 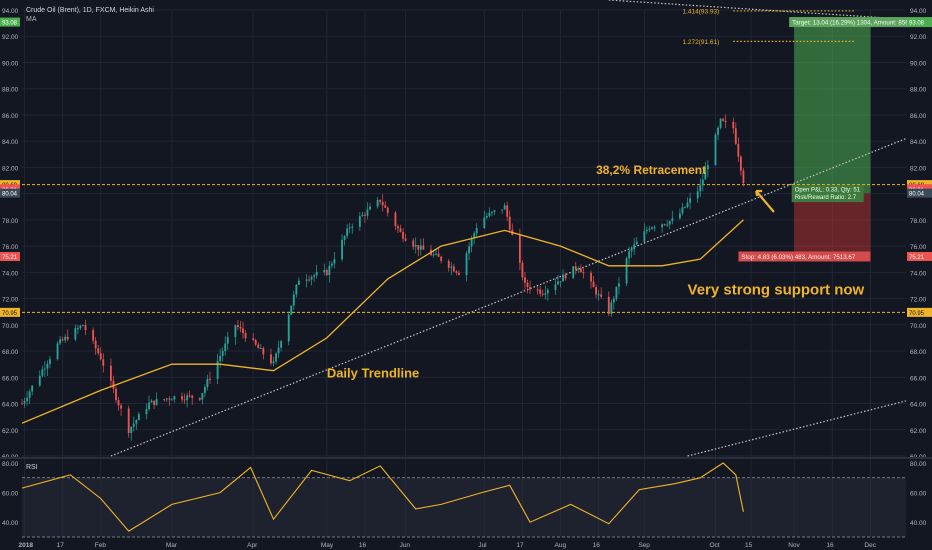 What do you see at coordinates (10, 314) in the screenshot?
I see `price-axis-label-left: 70.95` at bounding box center [10, 314].